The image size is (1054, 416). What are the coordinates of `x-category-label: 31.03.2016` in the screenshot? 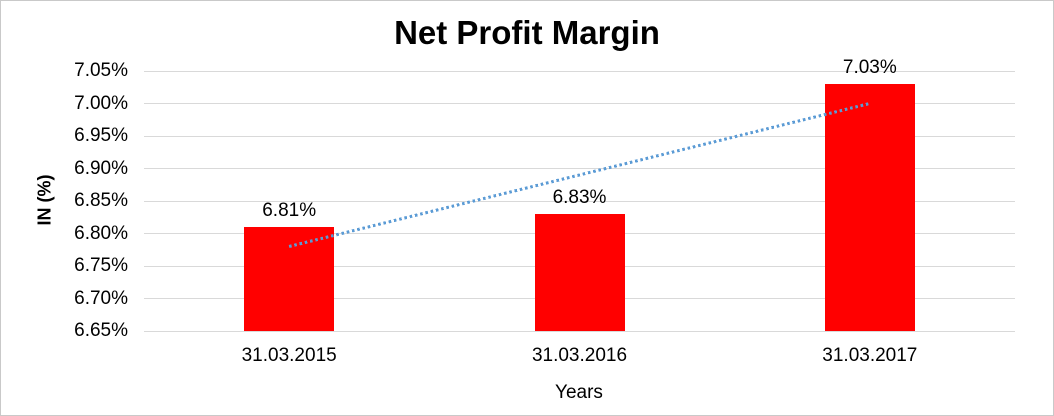 It's located at (579, 355).